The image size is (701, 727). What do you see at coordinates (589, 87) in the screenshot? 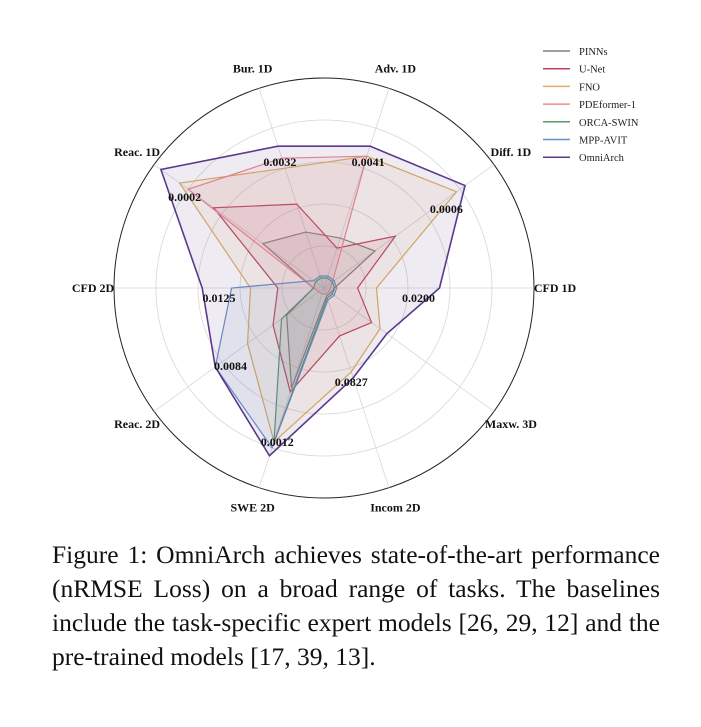
I see `legend-label: FNO` at bounding box center [589, 87].